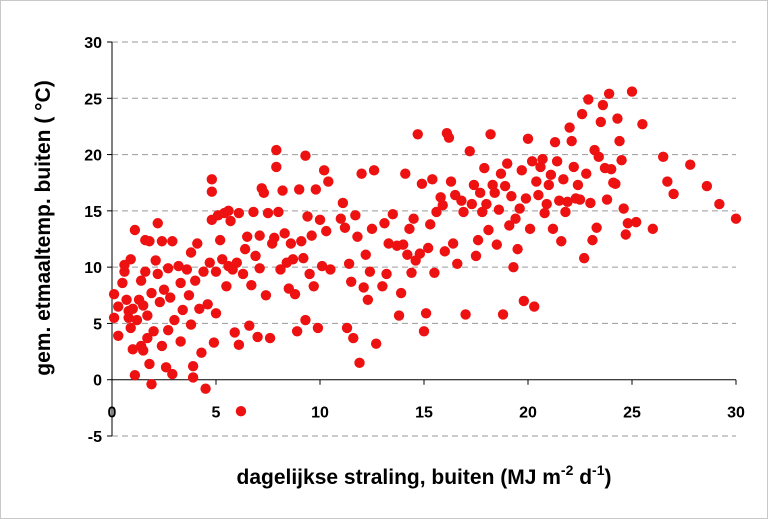  Describe the element at coordinates (95, 437) in the screenshot. I see `y-tick-label: -5` at that location.